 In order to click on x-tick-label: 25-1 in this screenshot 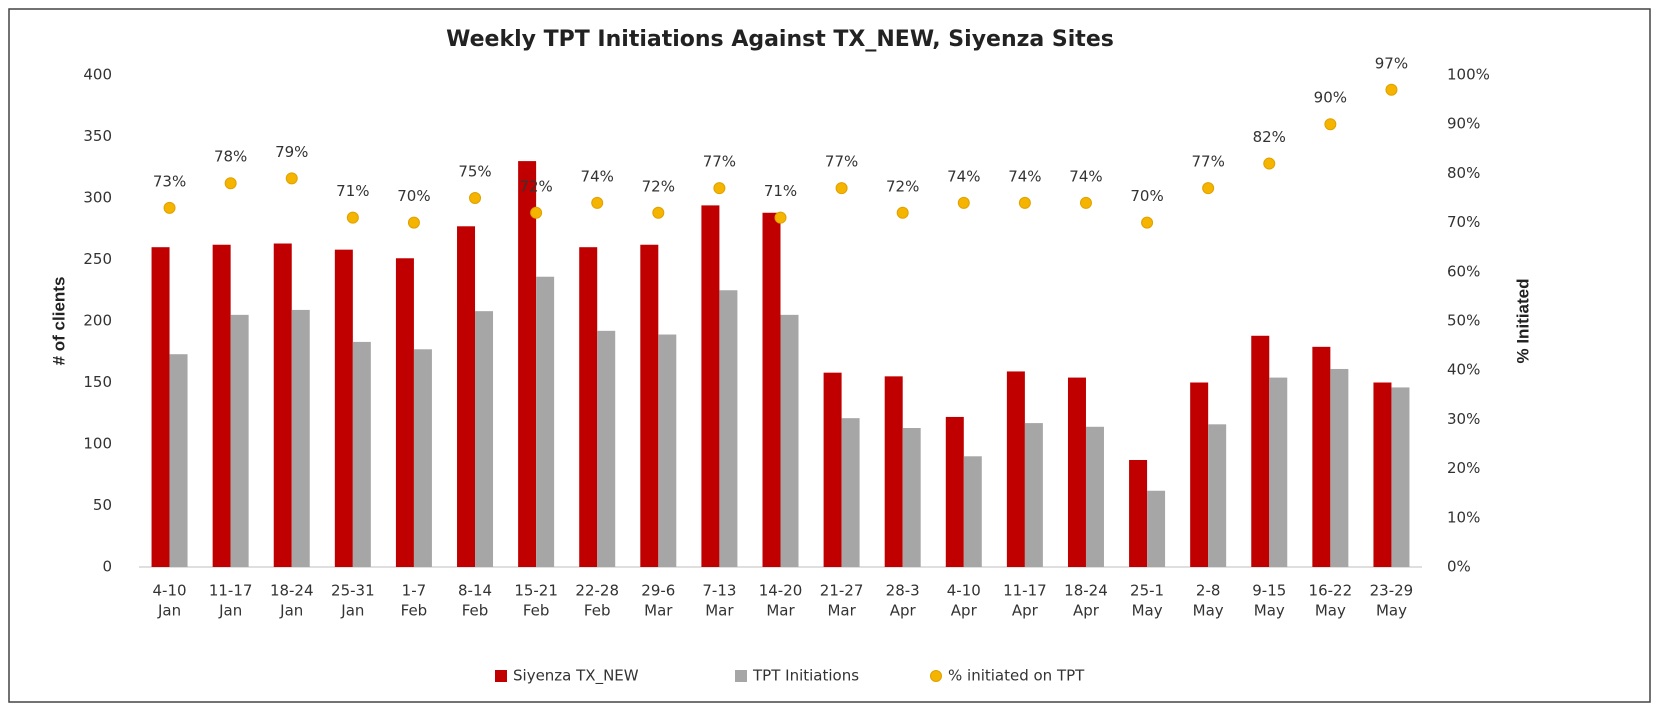, I will do `click(1147, 591)`.